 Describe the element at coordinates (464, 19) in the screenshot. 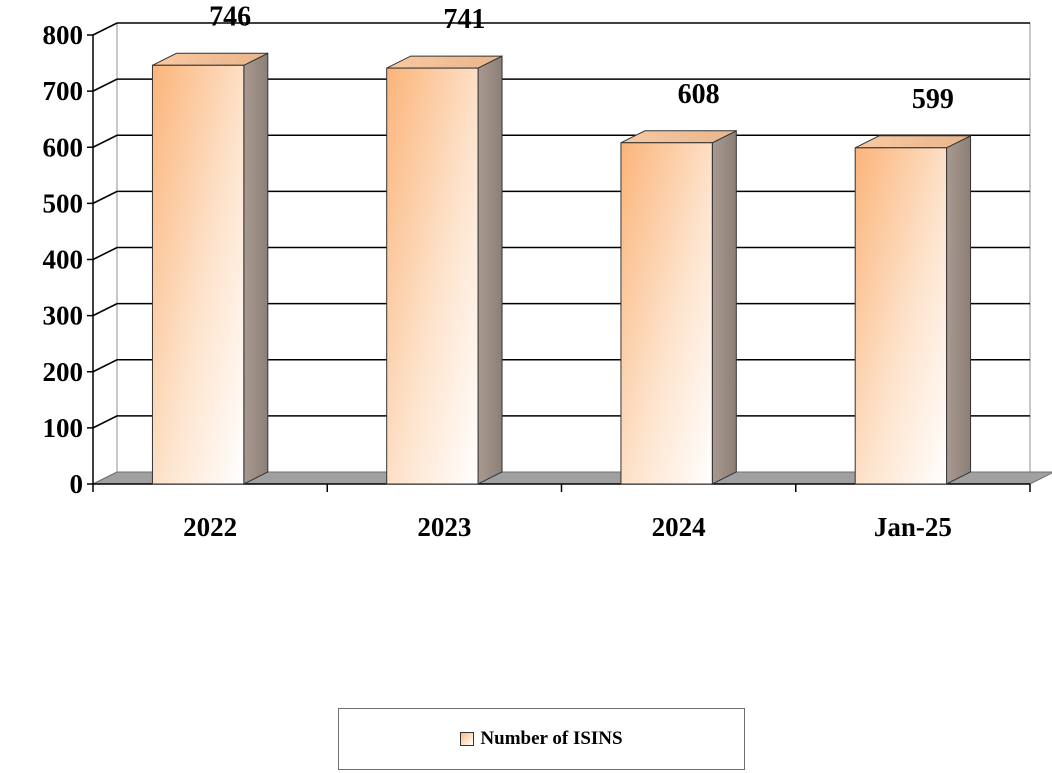

I see `data-label: 741` at that location.